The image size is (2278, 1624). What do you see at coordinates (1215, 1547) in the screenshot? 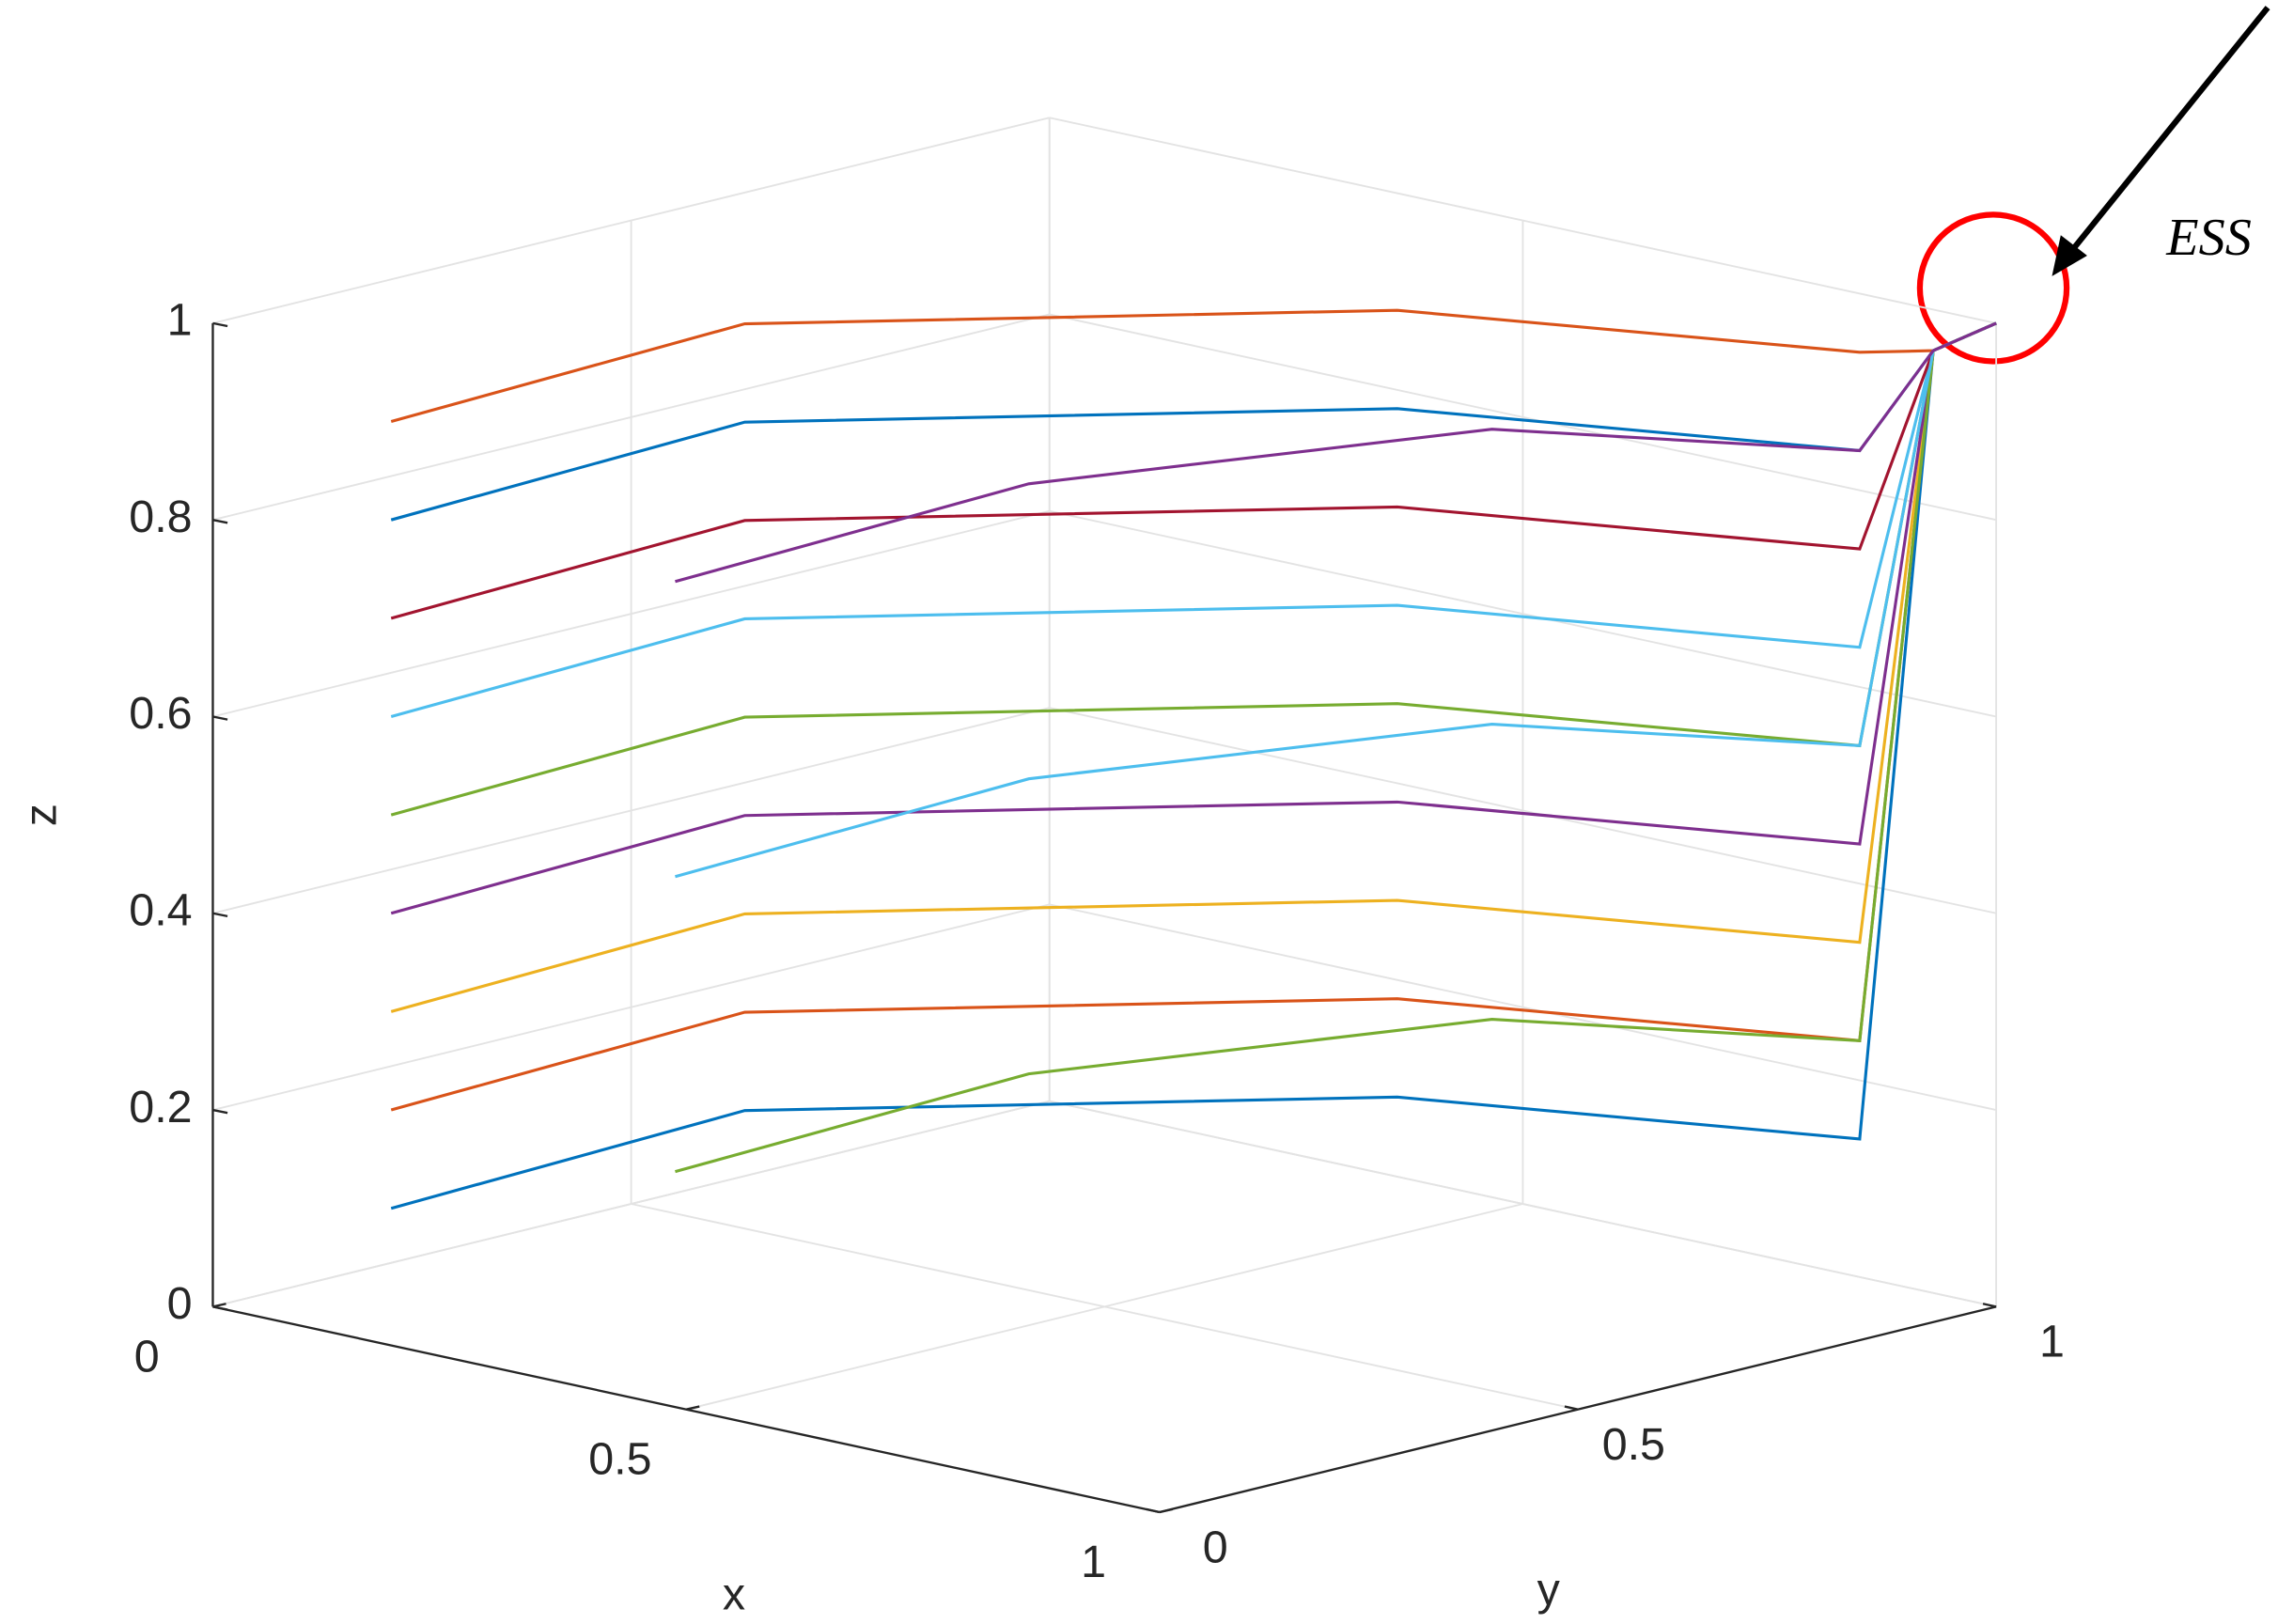
I see `y-tick-label: 0` at bounding box center [1215, 1547].